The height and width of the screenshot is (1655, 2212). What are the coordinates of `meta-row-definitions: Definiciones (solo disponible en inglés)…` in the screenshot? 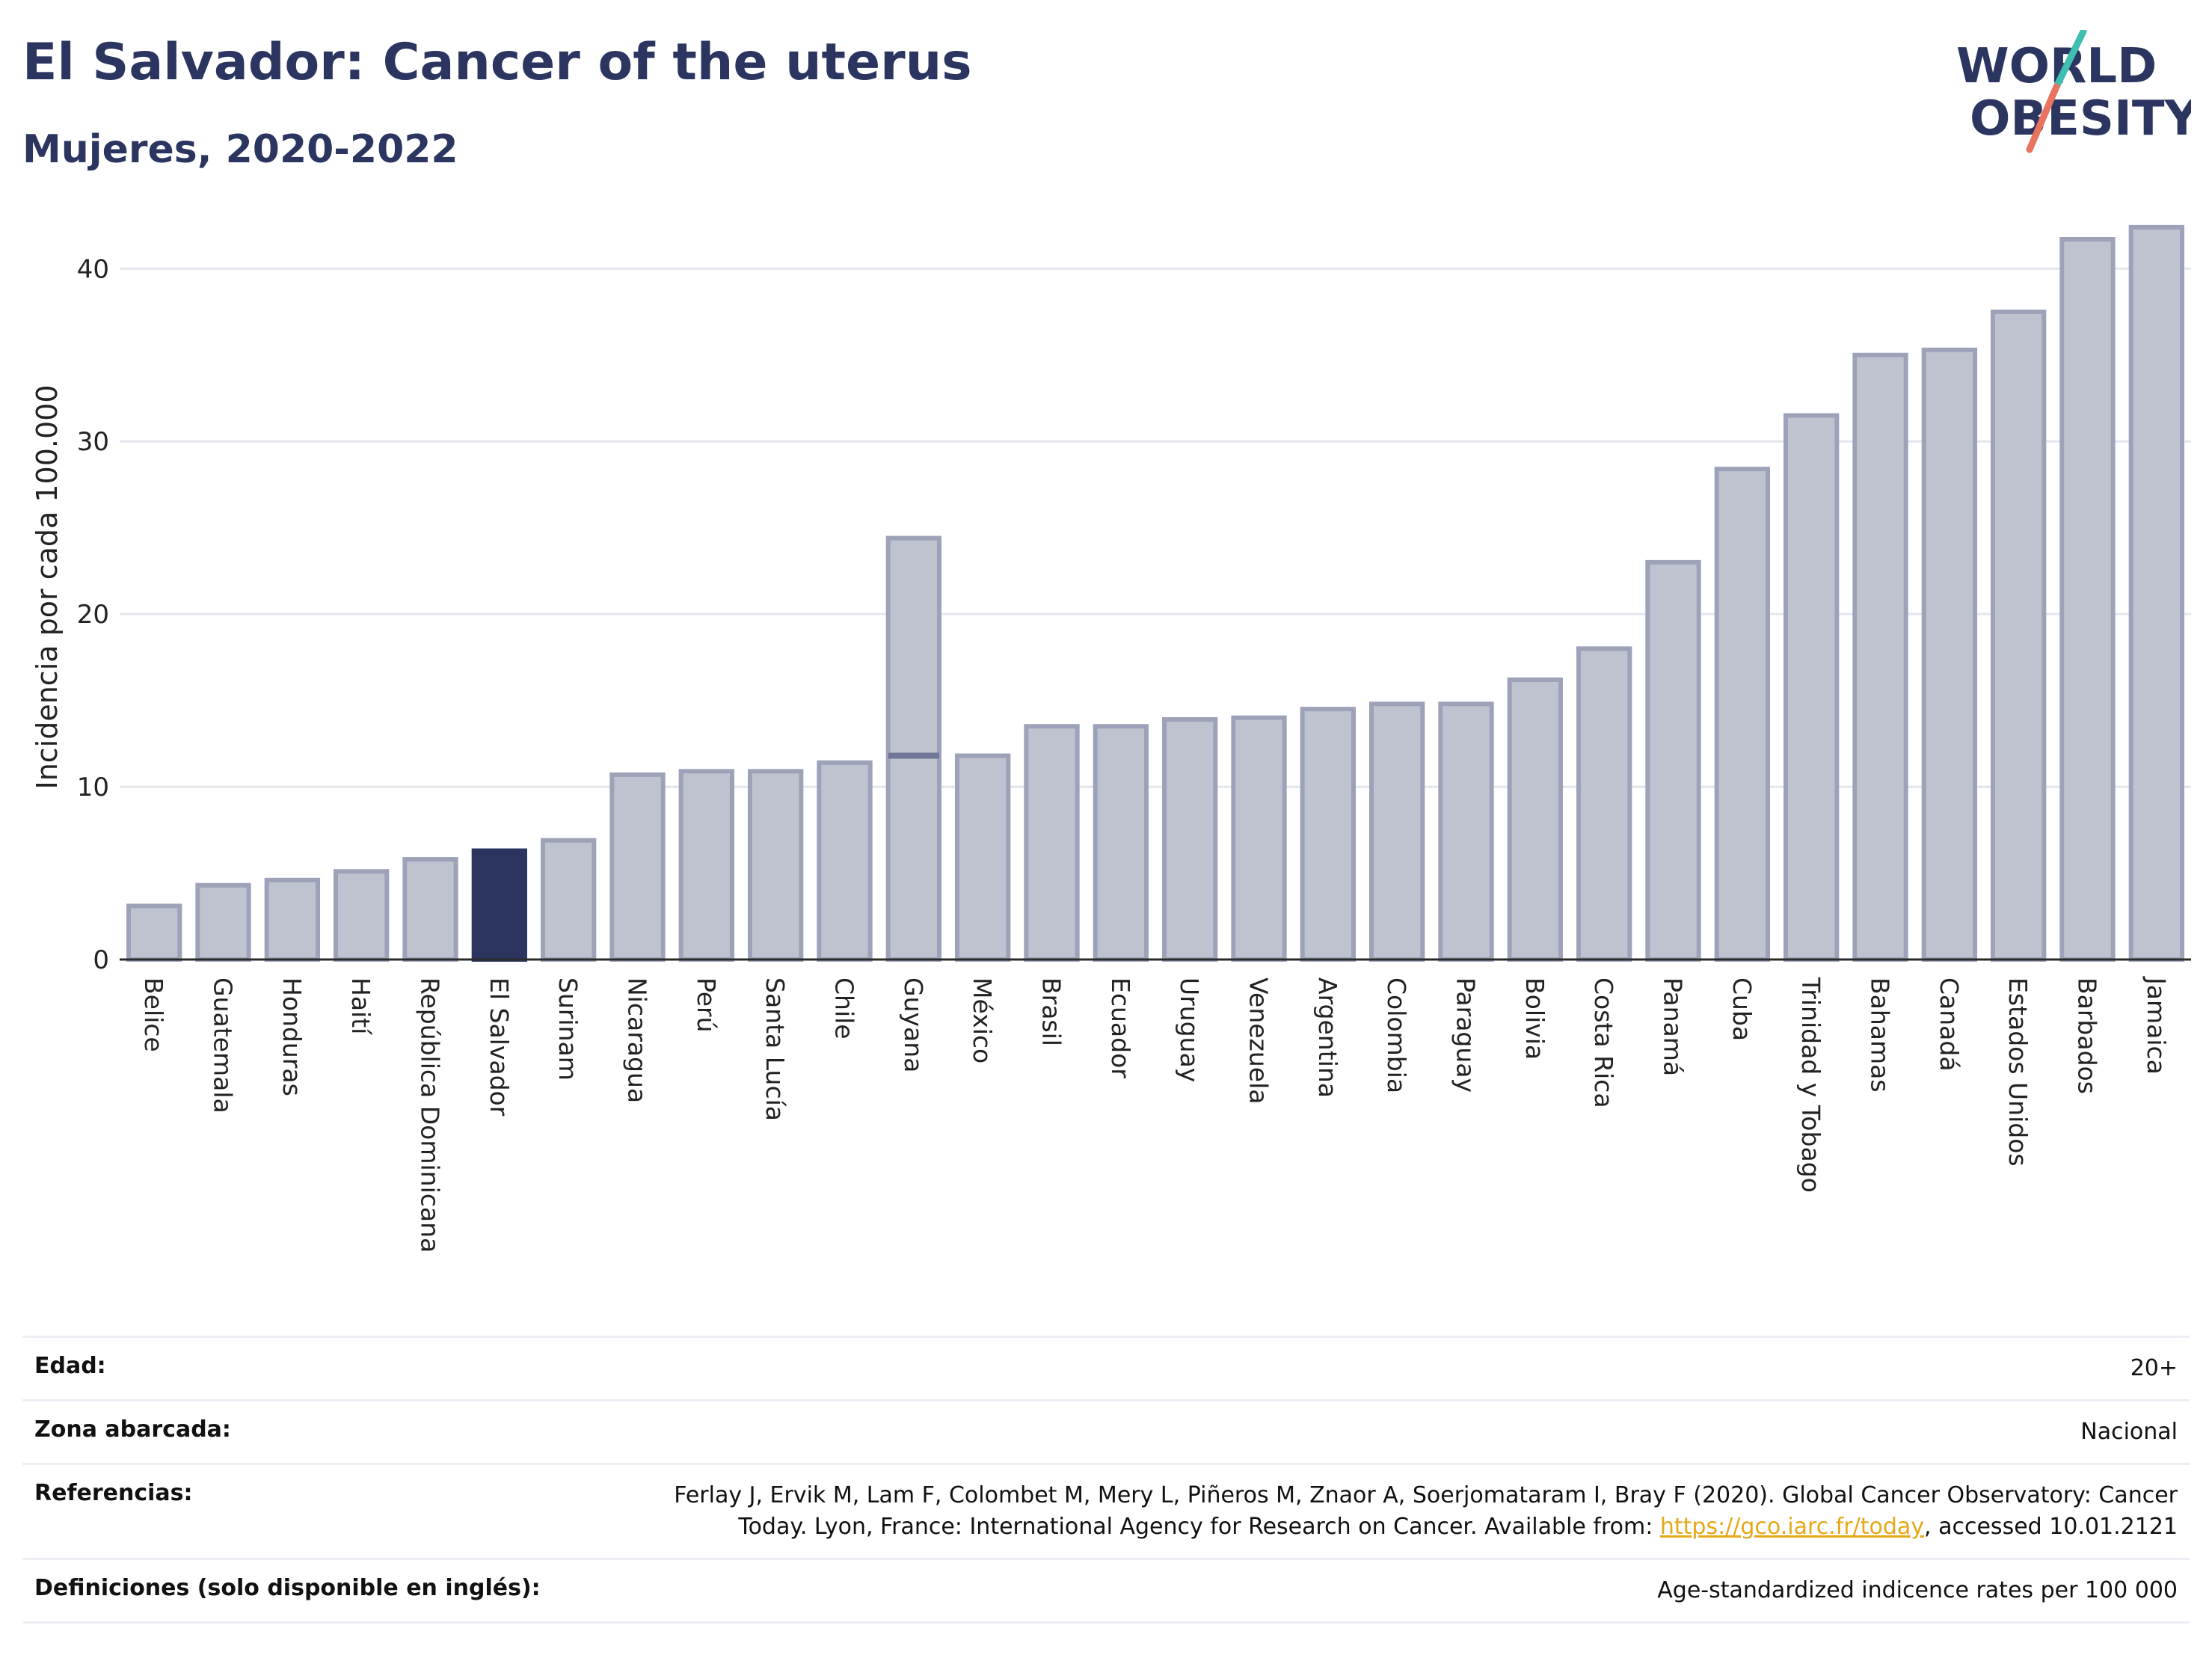 It's located at (1106, 1591).